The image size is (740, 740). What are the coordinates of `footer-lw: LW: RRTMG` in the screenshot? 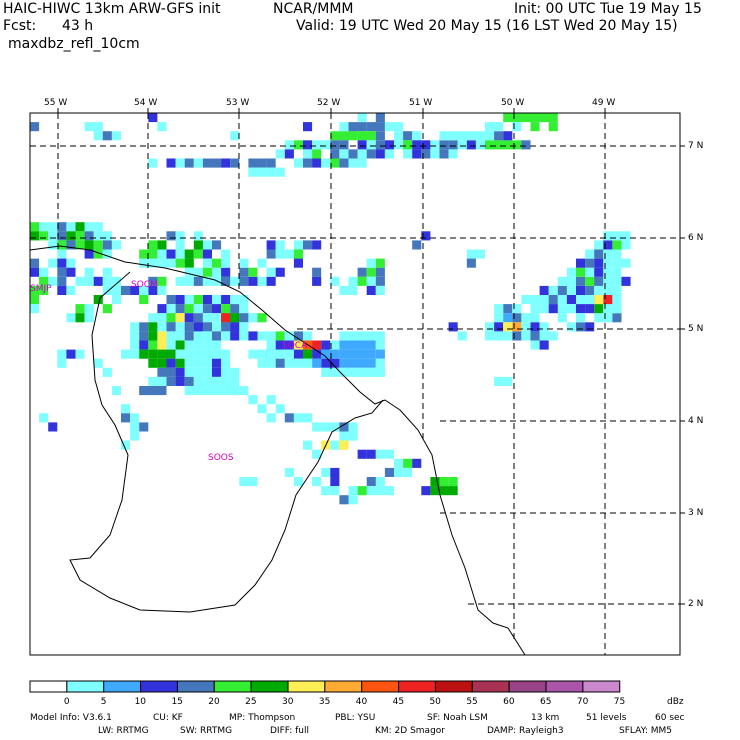 It's located at (123, 731).